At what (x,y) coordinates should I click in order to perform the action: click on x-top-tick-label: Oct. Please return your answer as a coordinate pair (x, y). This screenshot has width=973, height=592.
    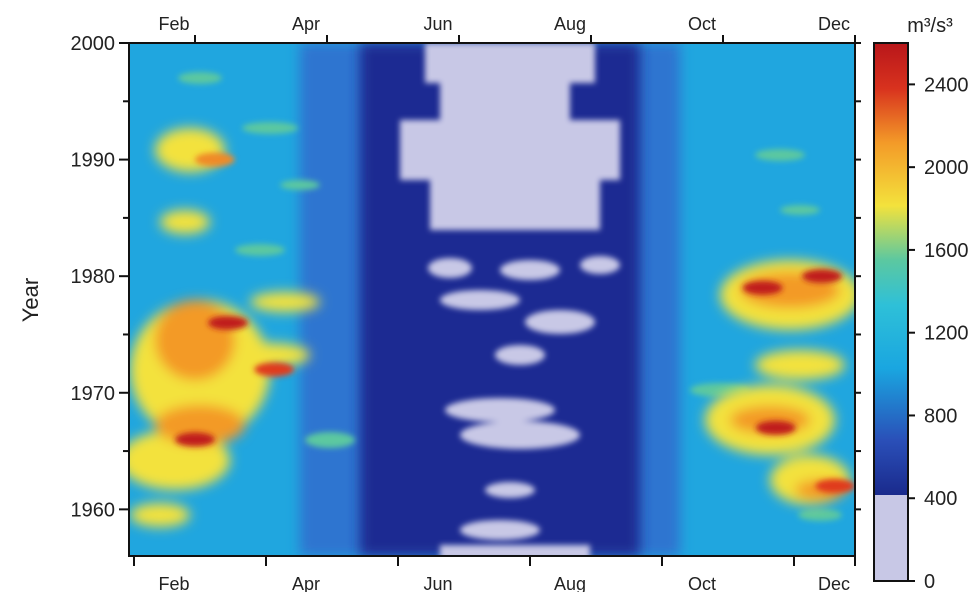
    Looking at the image, I should click on (702, 24).